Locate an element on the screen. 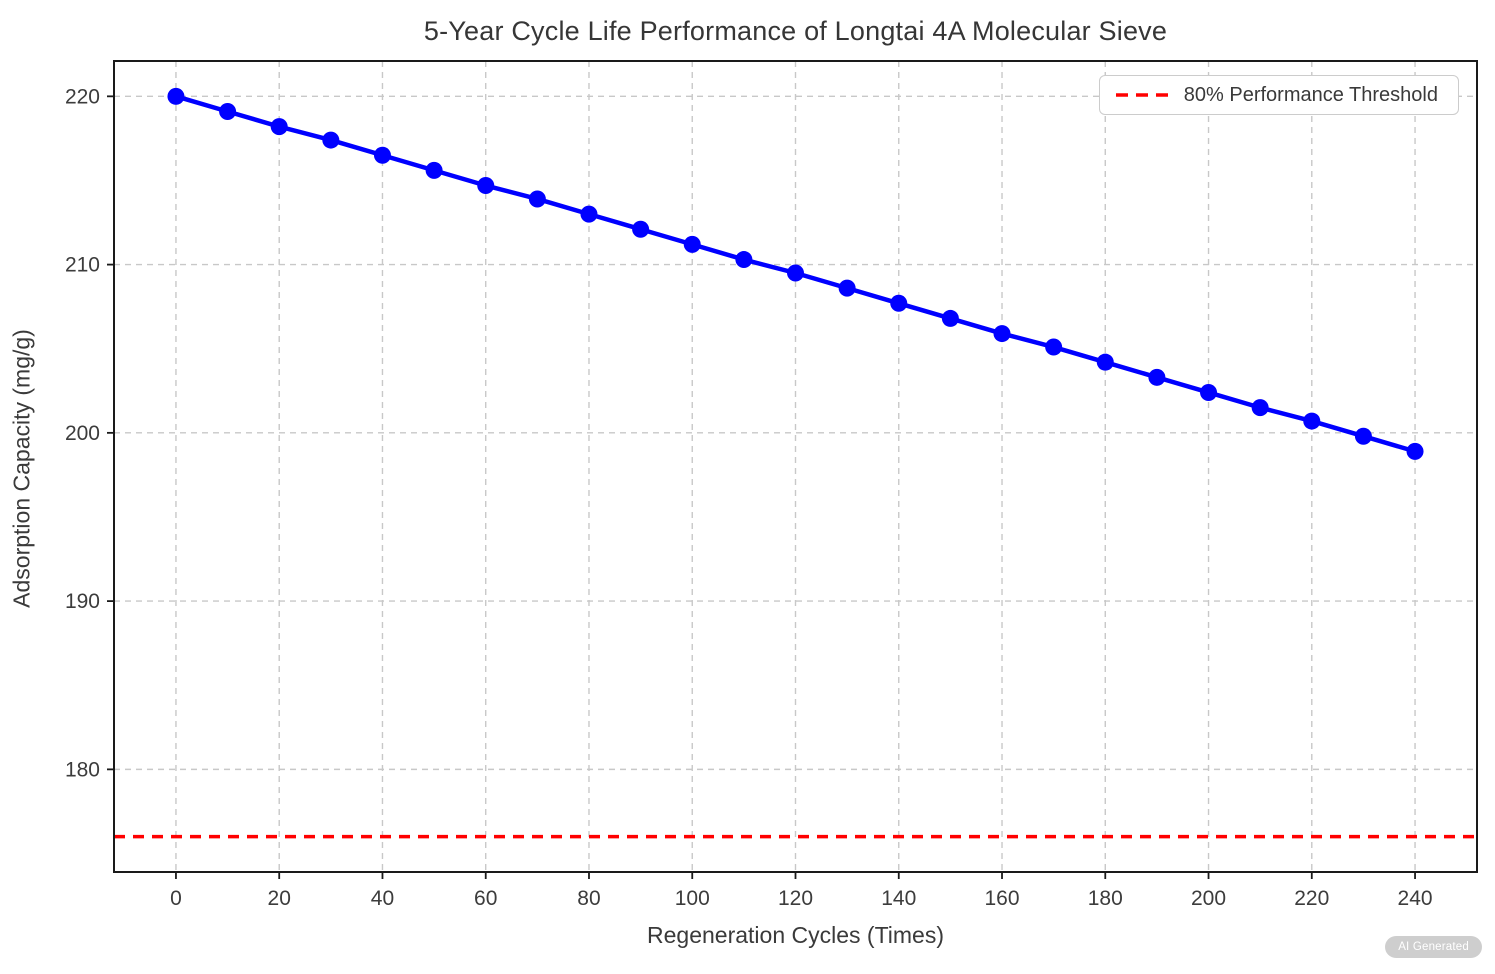 Image resolution: width=1495 pixels, height=974 pixels. x-tick-label: 60 is located at coordinates (485, 898).